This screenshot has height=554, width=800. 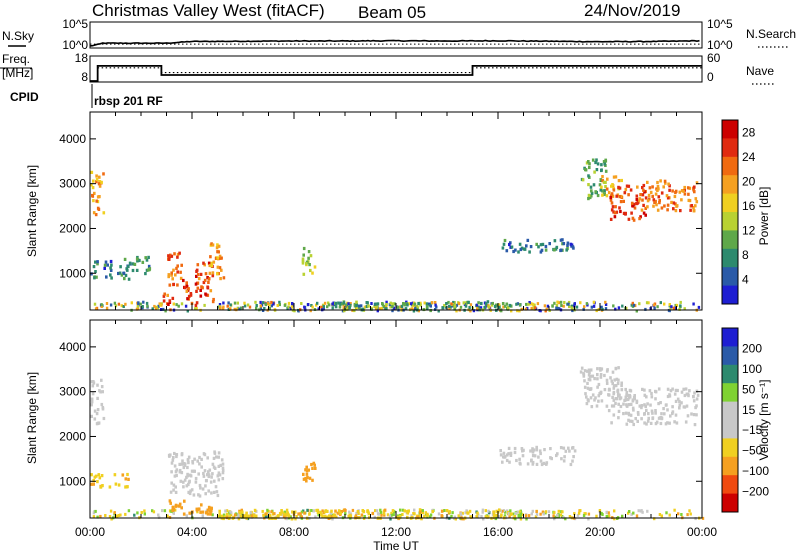 What do you see at coordinates (730, 129) in the screenshot?
I see `power-colorbar-swatch` at bounding box center [730, 129].